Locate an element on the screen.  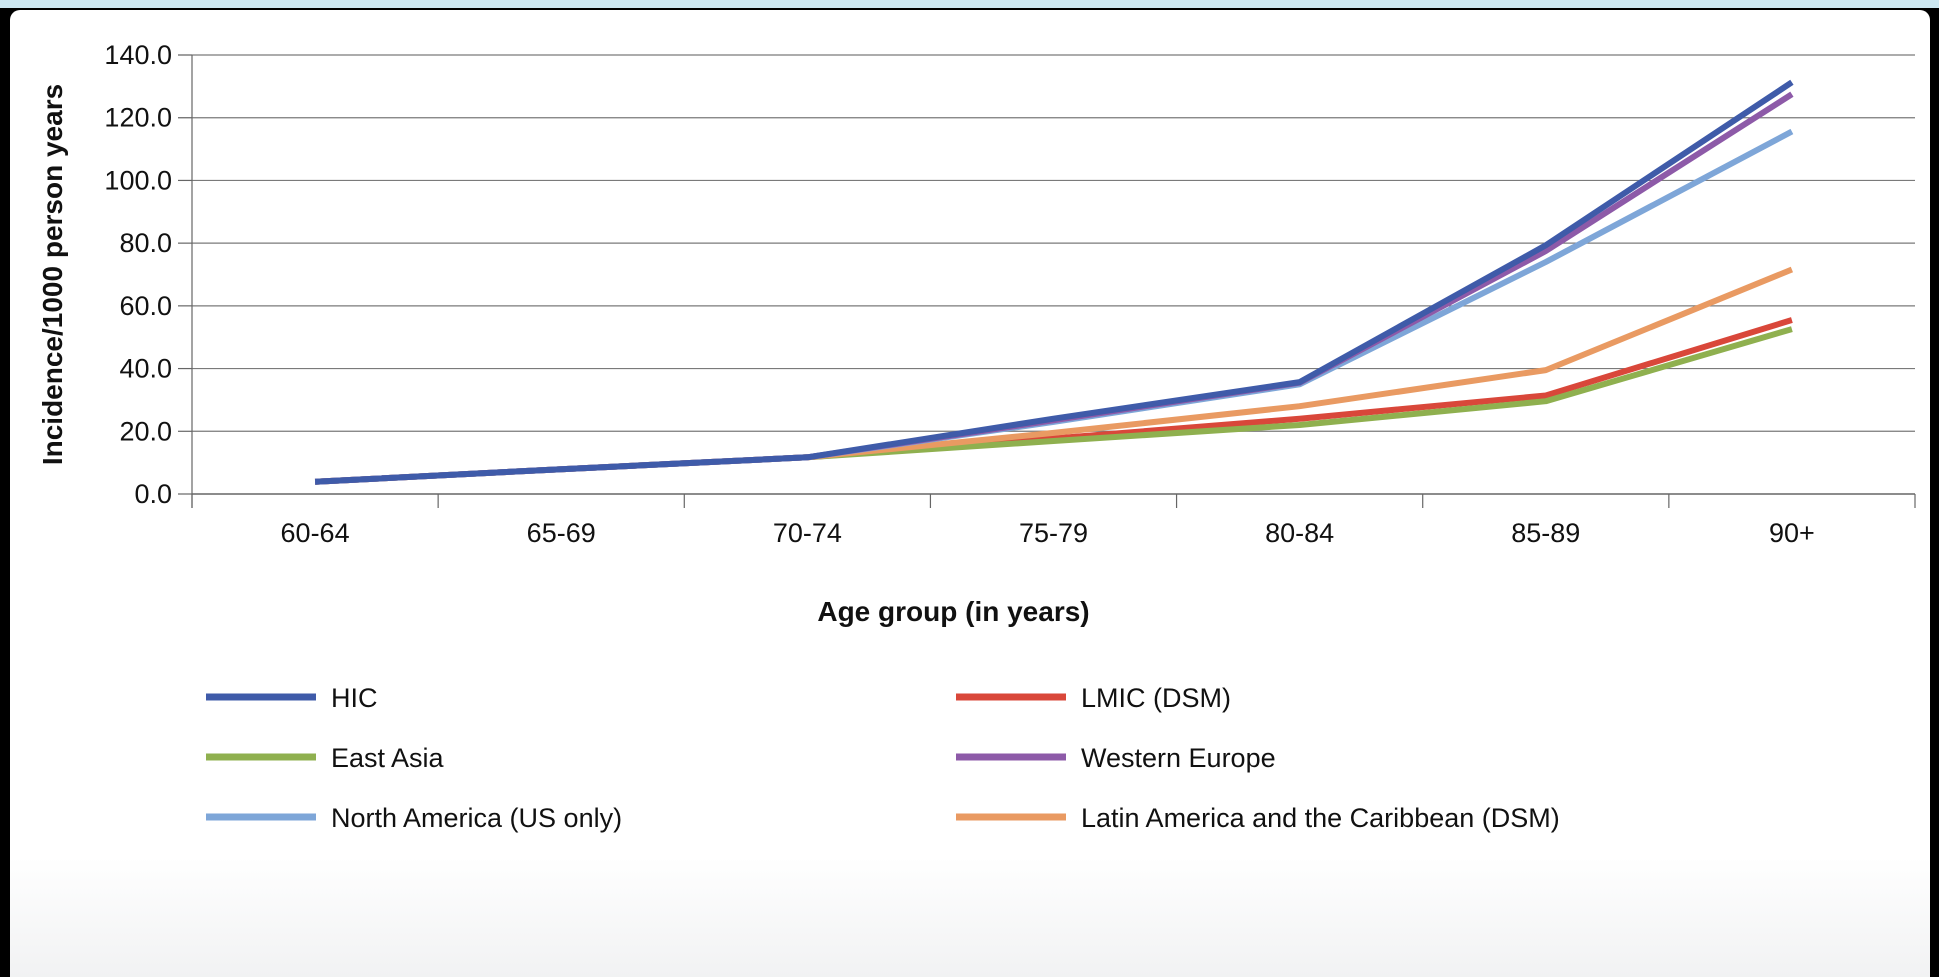
legend-label: Western Europe is located at coordinates (1178, 758).